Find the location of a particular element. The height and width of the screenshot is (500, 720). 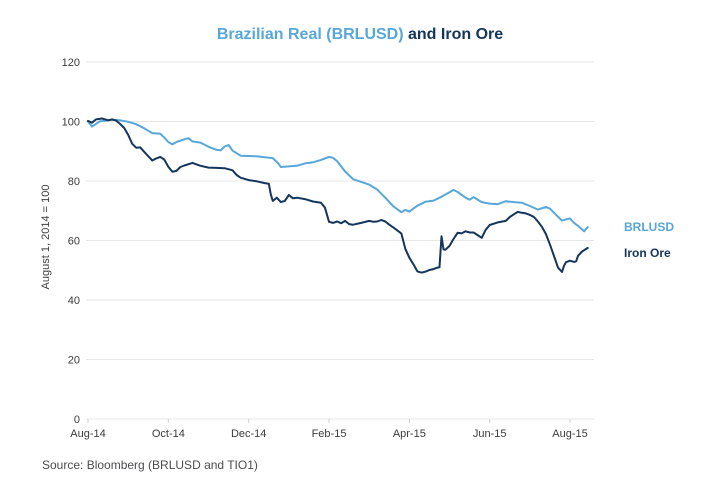

chart-legend: BRLUSD Iron Ore is located at coordinates (649, 246).